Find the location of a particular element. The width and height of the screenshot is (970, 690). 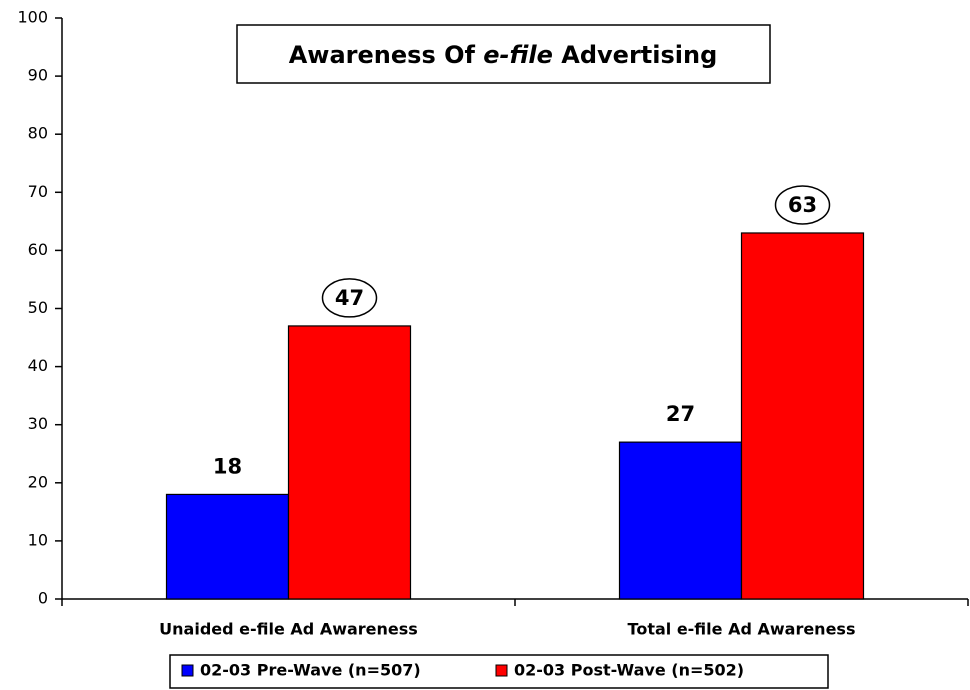

legend-label: 02-03 Post-Wave (n=502) is located at coordinates (629, 670).